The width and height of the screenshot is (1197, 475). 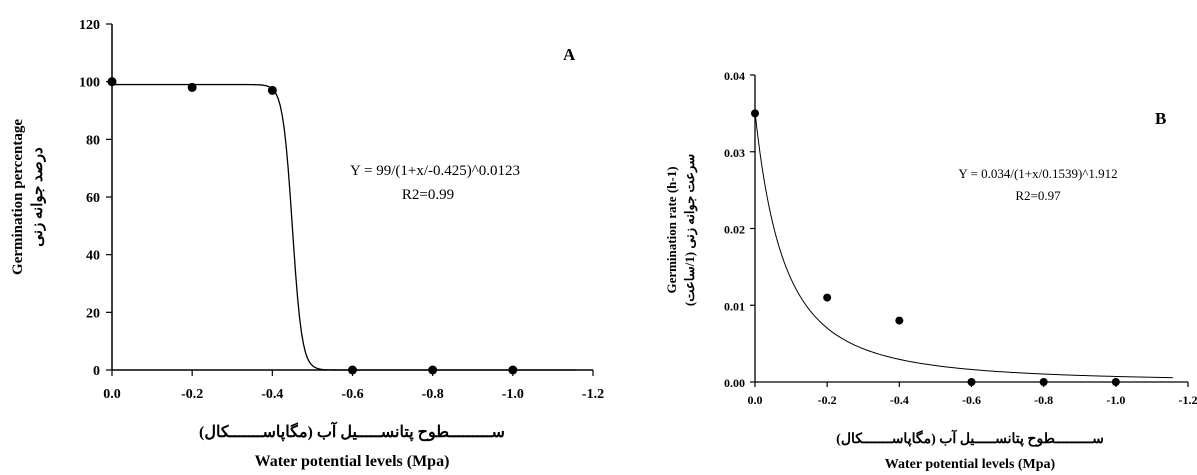 What do you see at coordinates (734, 153) in the screenshot?
I see `y-tick-label: 0.03` at bounding box center [734, 153].